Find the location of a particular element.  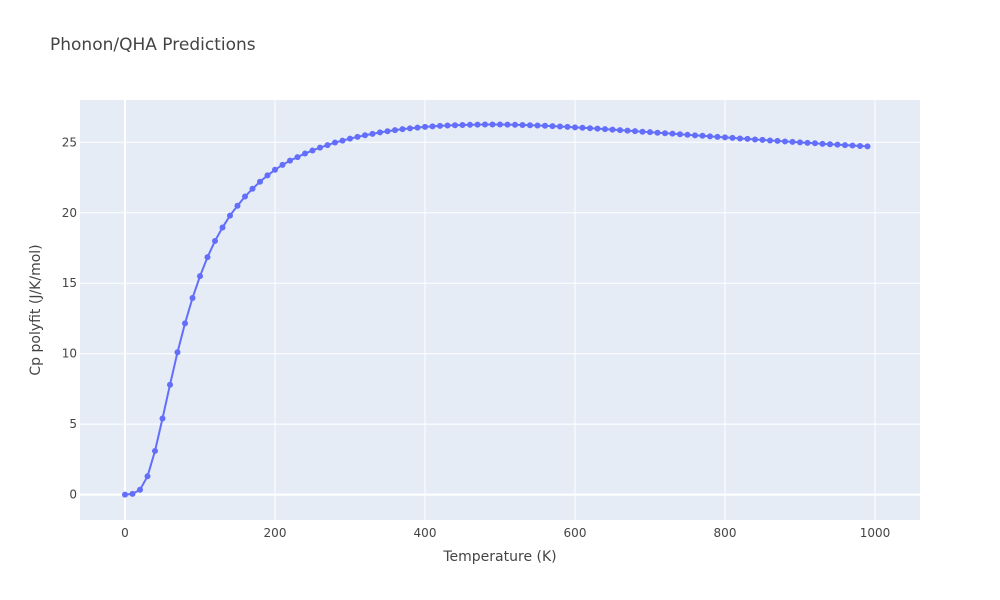

x-axis-label: Temperature (K) is located at coordinates (499, 557).